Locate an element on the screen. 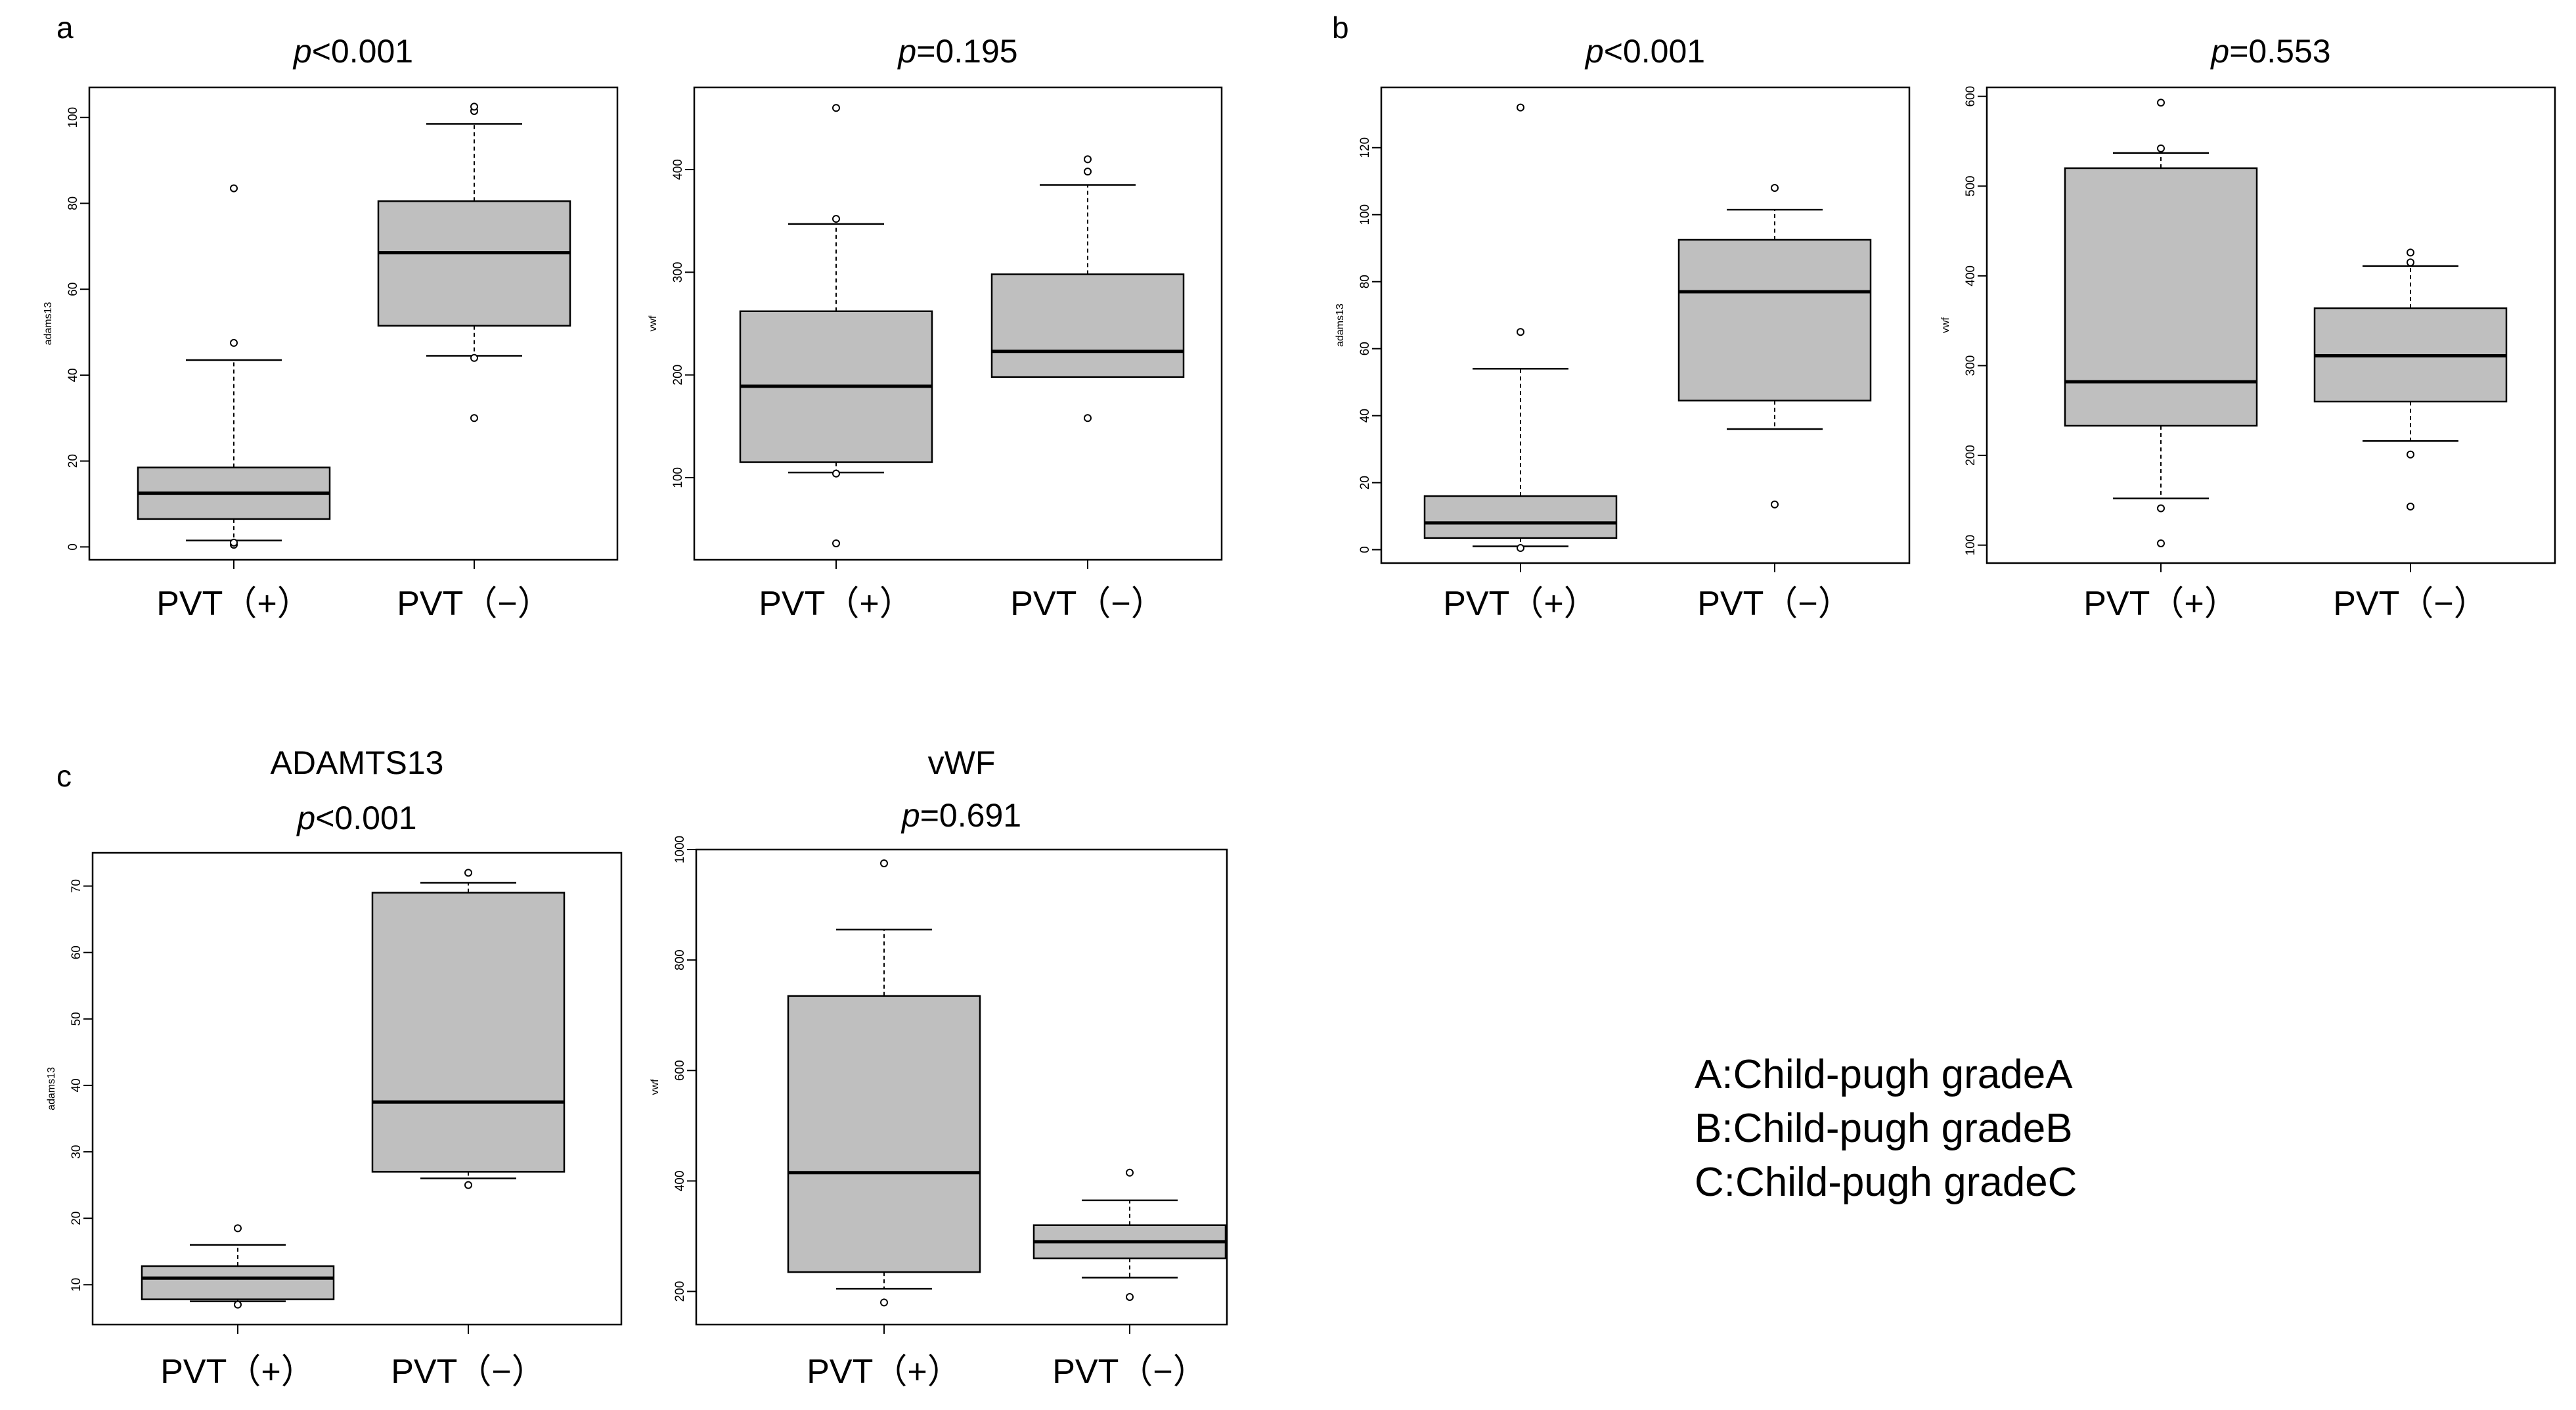  y-tick-label: 300 is located at coordinates (678, 272).